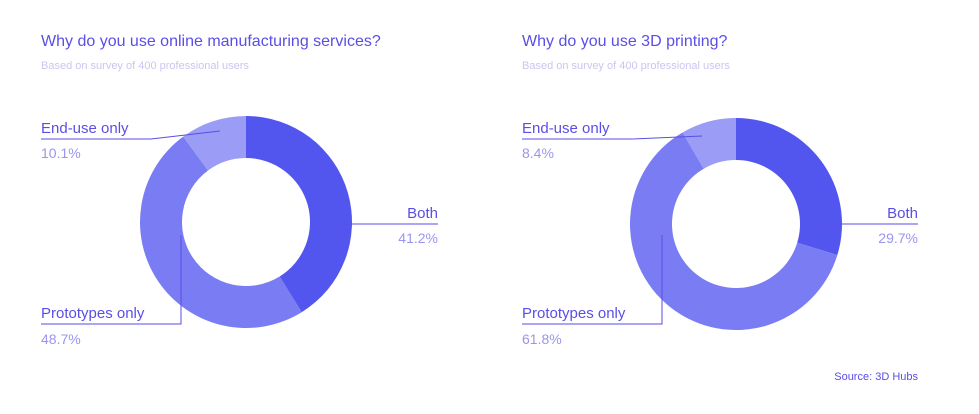  Describe the element at coordinates (538, 153) in the screenshot. I see `chart-2-pct-end-use: 8.4%` at that location.